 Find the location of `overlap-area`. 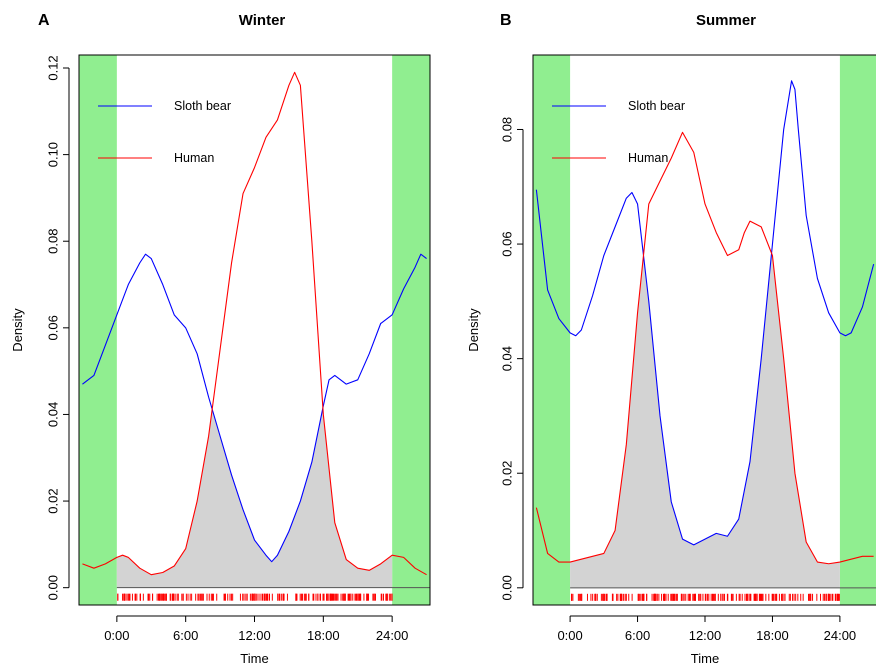

overlap-area is located at coordinates (254, 499).